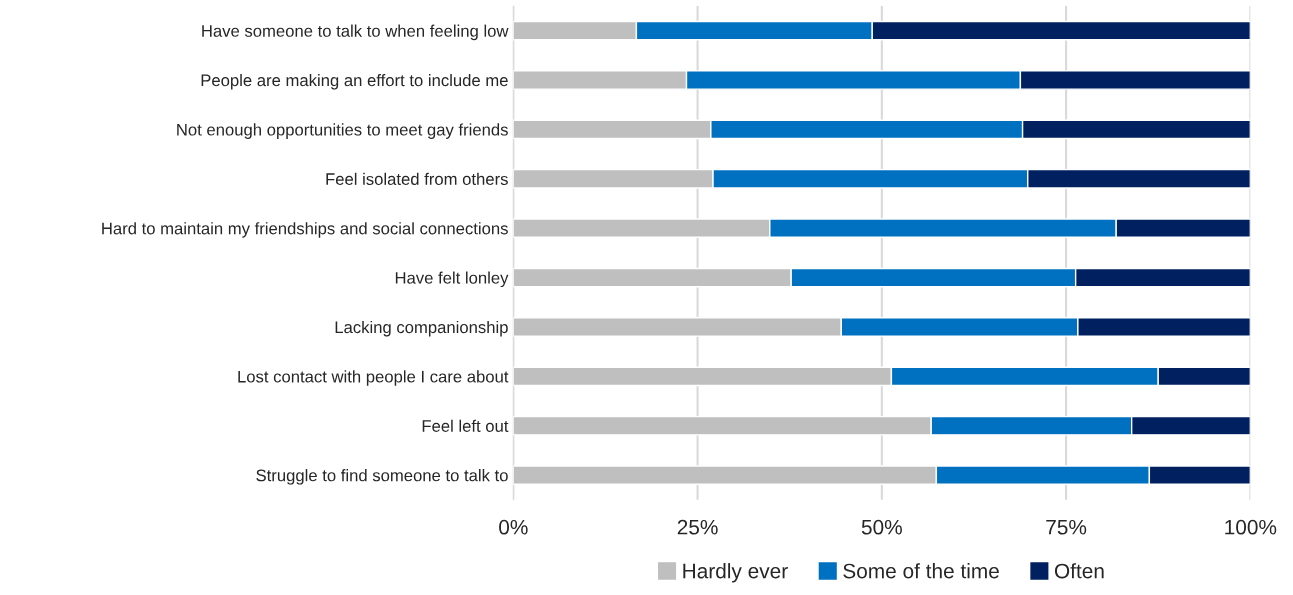 The image size is (1293, 595). I want to click on y-tick-label: Not enough opportunities to meet gay friends, so click(342, 131).